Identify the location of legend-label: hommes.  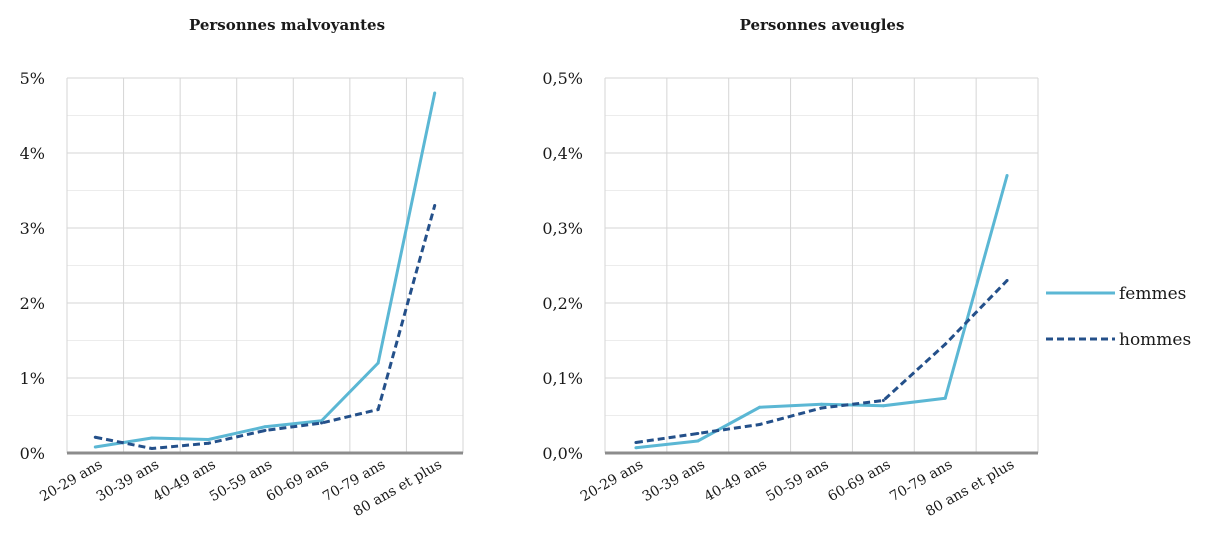
(1155, 340).